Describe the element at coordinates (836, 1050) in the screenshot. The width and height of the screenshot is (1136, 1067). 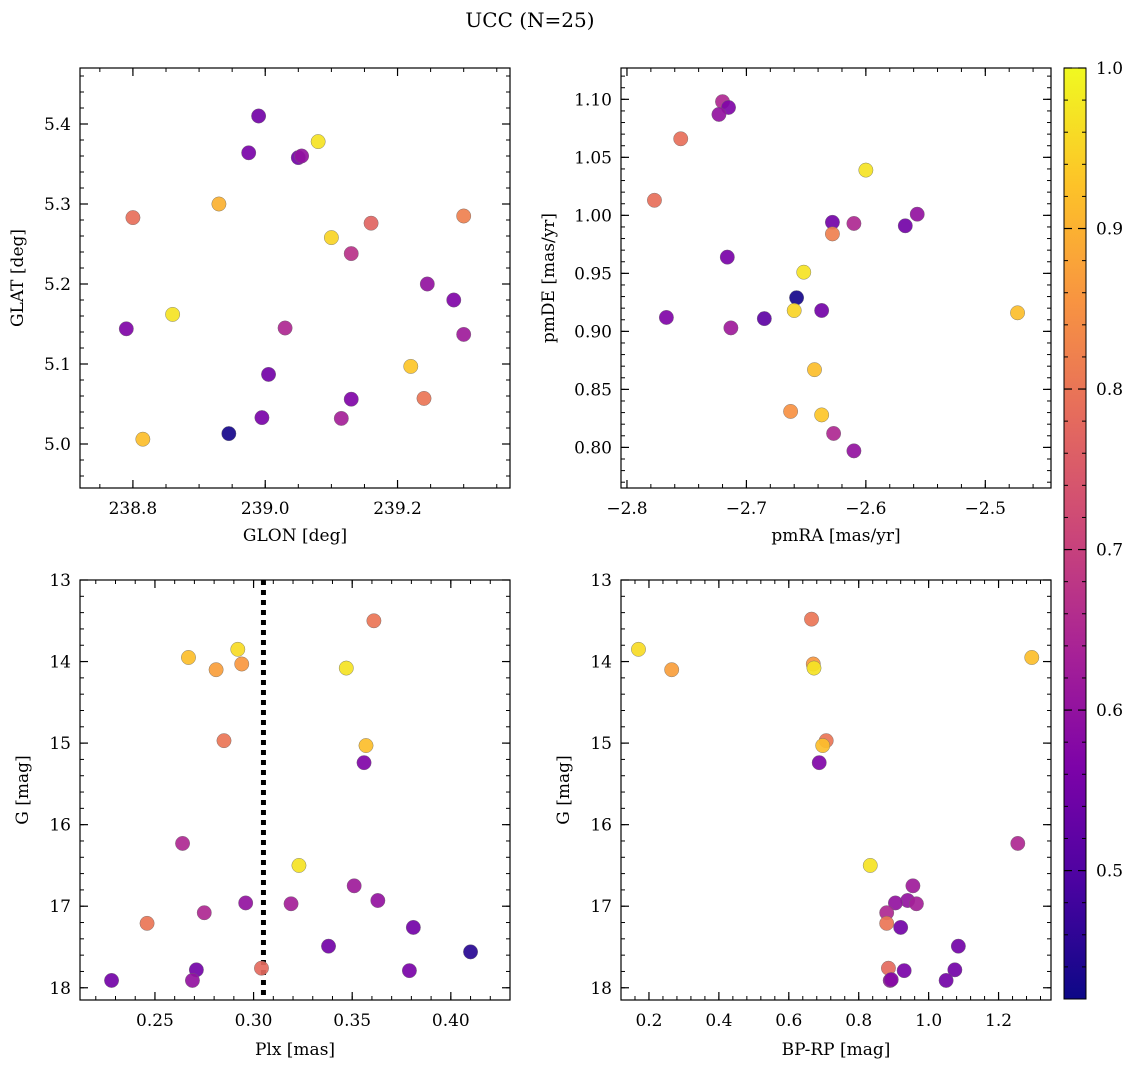
I see `panel-bprp-g-xlabel: BP-RP [mag]` at that location.